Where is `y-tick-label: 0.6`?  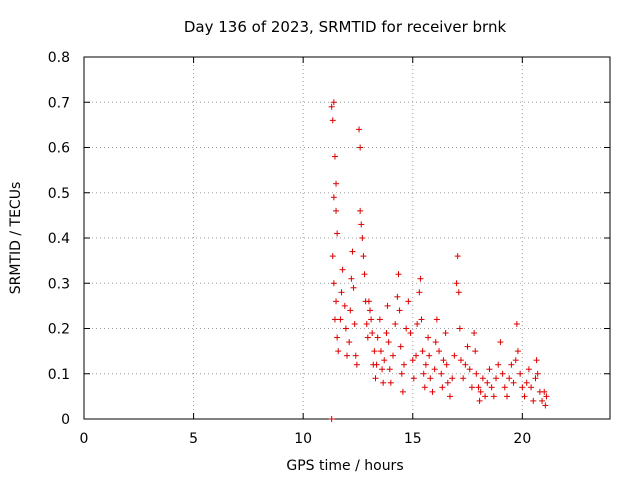 y-tick-label: 0.6 is located at coordinates (59, 149).